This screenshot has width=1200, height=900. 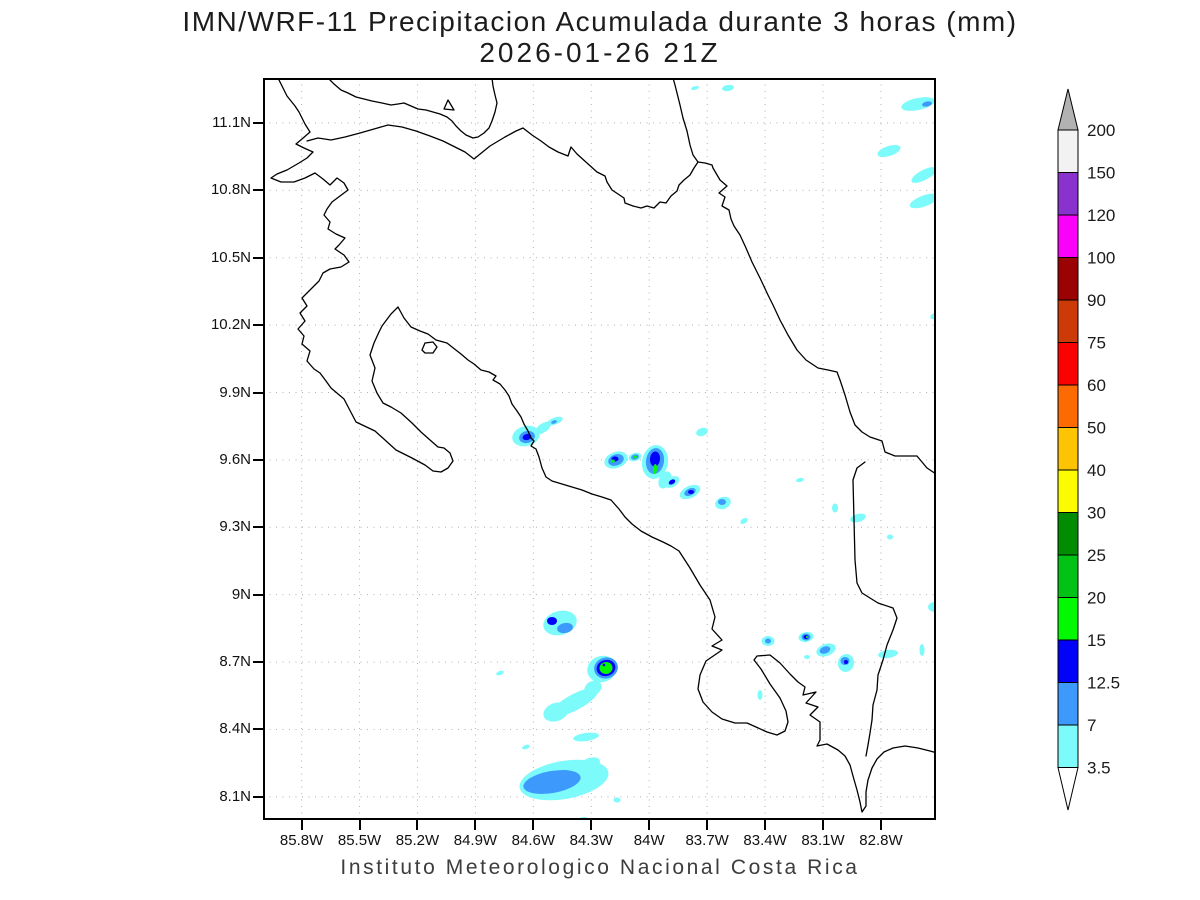 I want to click on colorbar-label: 120, so click(x=1101, y=215).